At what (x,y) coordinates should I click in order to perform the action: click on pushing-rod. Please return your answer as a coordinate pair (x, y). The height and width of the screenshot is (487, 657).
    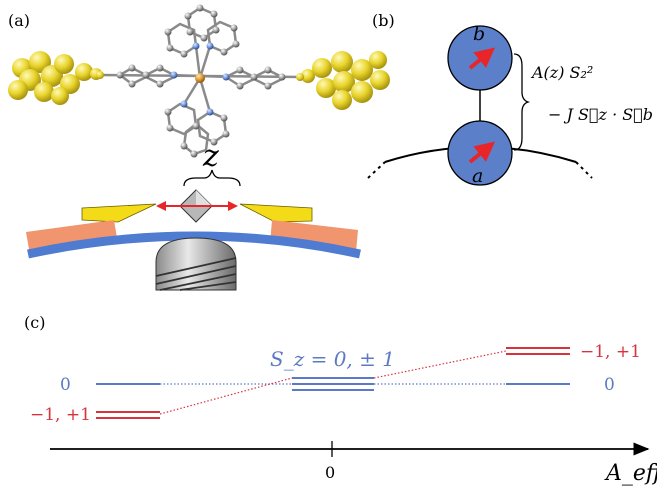
    Looking at the image, I should click on (196, 264).